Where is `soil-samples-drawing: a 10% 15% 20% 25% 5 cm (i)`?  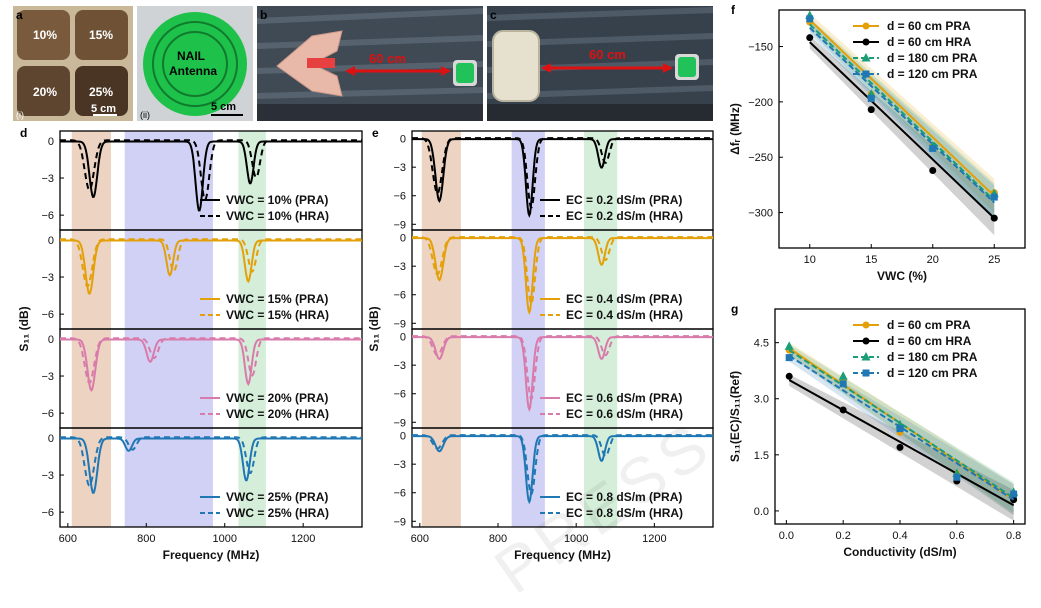 soil-samples-drawing: a 10% 15% 20% 25% 5 cm (i) is located at coordinates (73, 63).